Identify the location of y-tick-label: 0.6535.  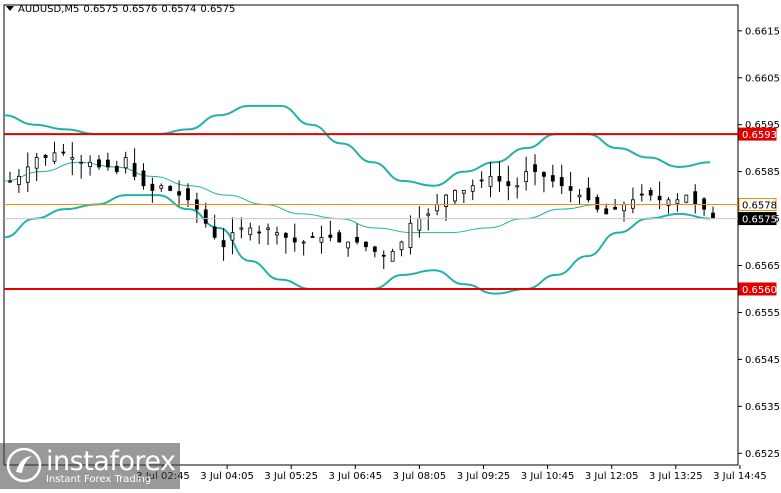
(762, 407).